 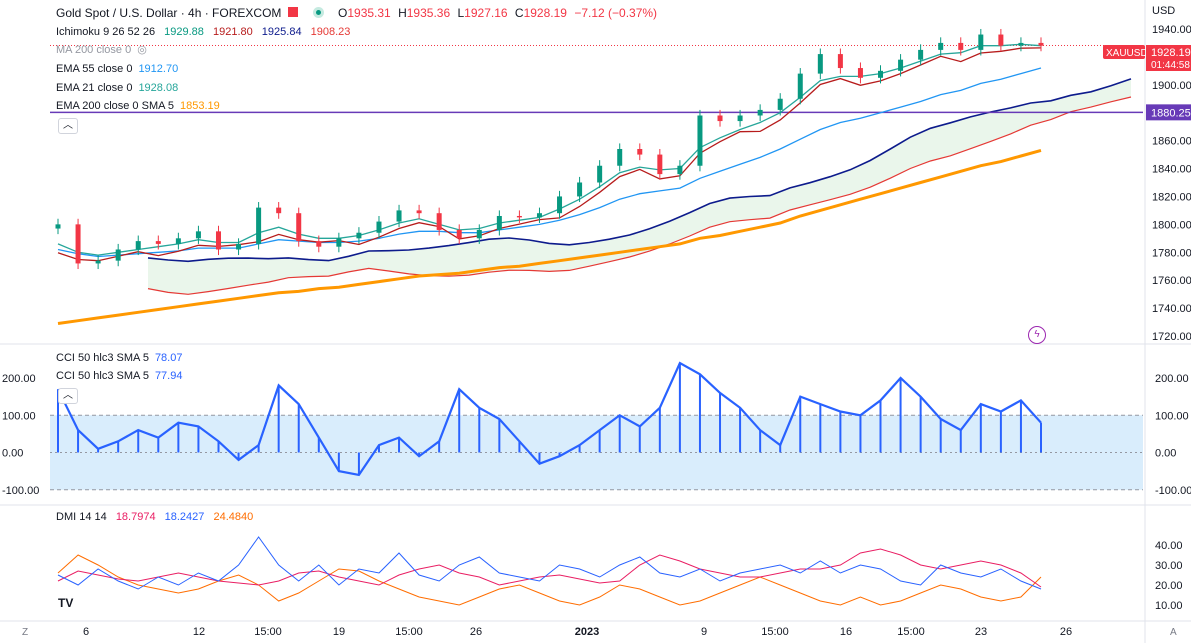 What do you see at coordinates (1171, 225) in the screenshot?
I see `price-tick-label: 1800.00` at bounding box center [1171, 225].